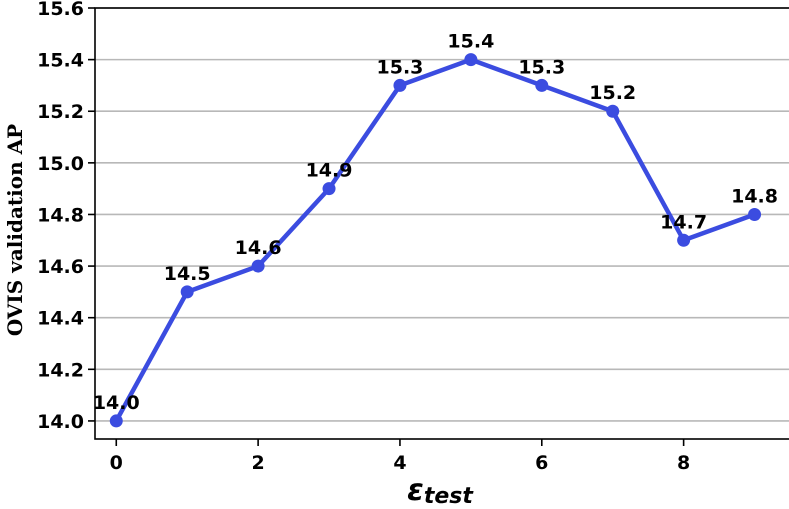 This screenshot has width=789, height=509. I want to click on x-tick-label: 0, so click(116, 463).